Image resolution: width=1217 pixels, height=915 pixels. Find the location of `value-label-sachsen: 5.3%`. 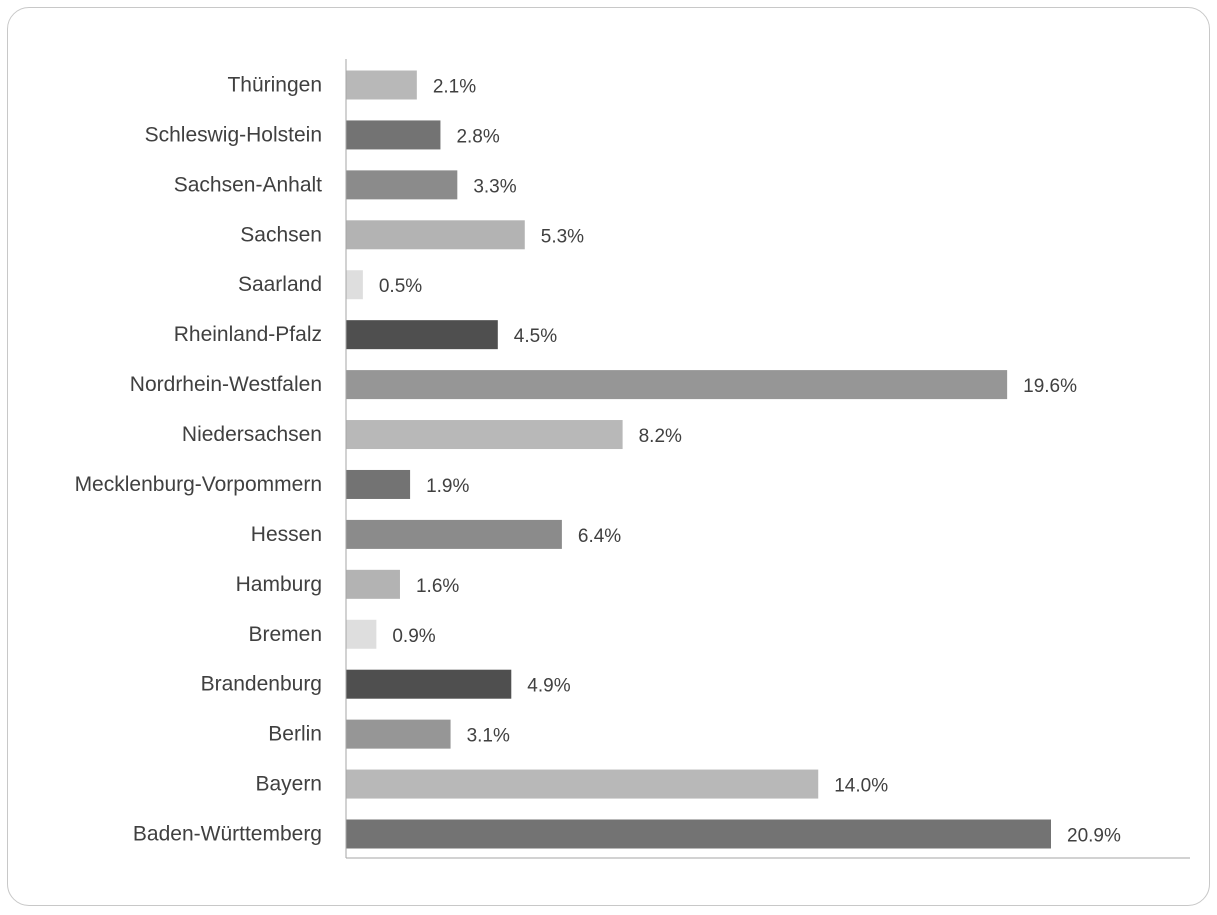

value-label-sachsen: 5.3% is located at coordinates (562, 236).